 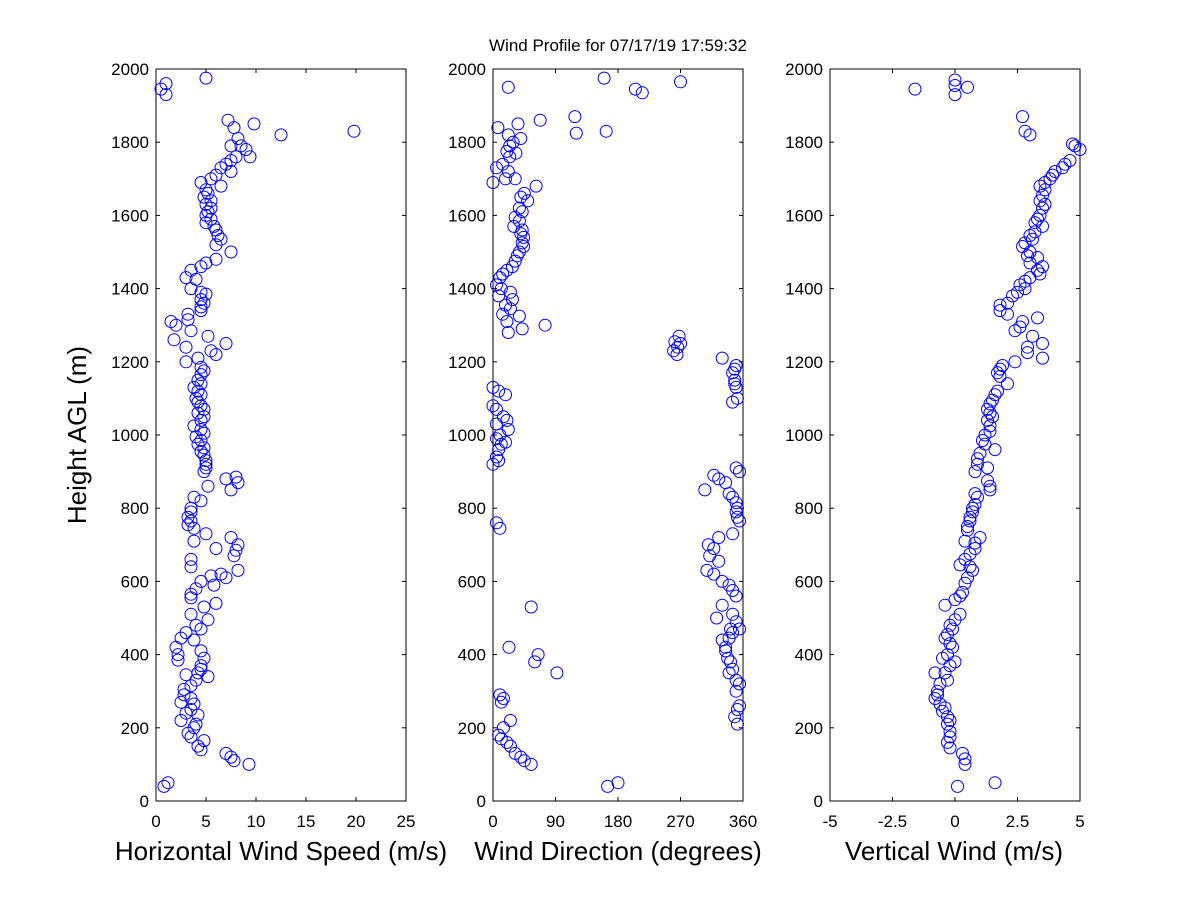 I want to click on y-tick-label: 1400, so click(x=804, y=289).